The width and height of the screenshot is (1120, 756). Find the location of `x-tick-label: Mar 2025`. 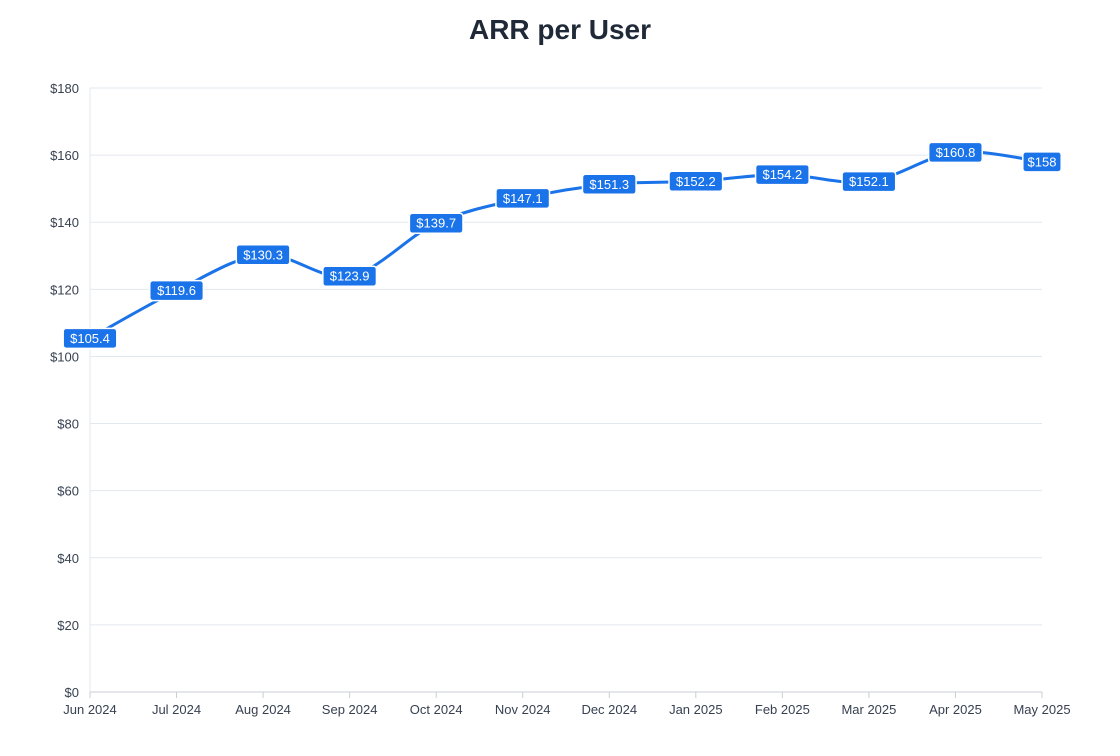

x-tick-label: Mar 2025 is located at coordinates (868, 709).